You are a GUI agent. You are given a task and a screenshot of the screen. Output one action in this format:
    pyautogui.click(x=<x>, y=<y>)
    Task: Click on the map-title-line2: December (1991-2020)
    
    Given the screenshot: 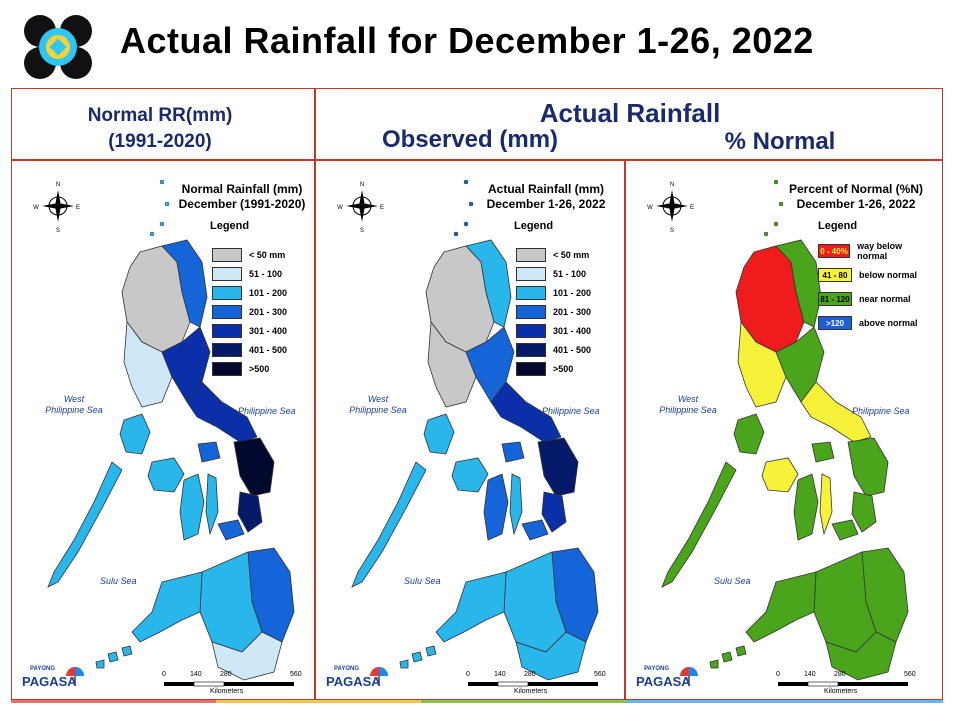 What is the action you would take?
    pyautogui.click(x=242, y=204)
    